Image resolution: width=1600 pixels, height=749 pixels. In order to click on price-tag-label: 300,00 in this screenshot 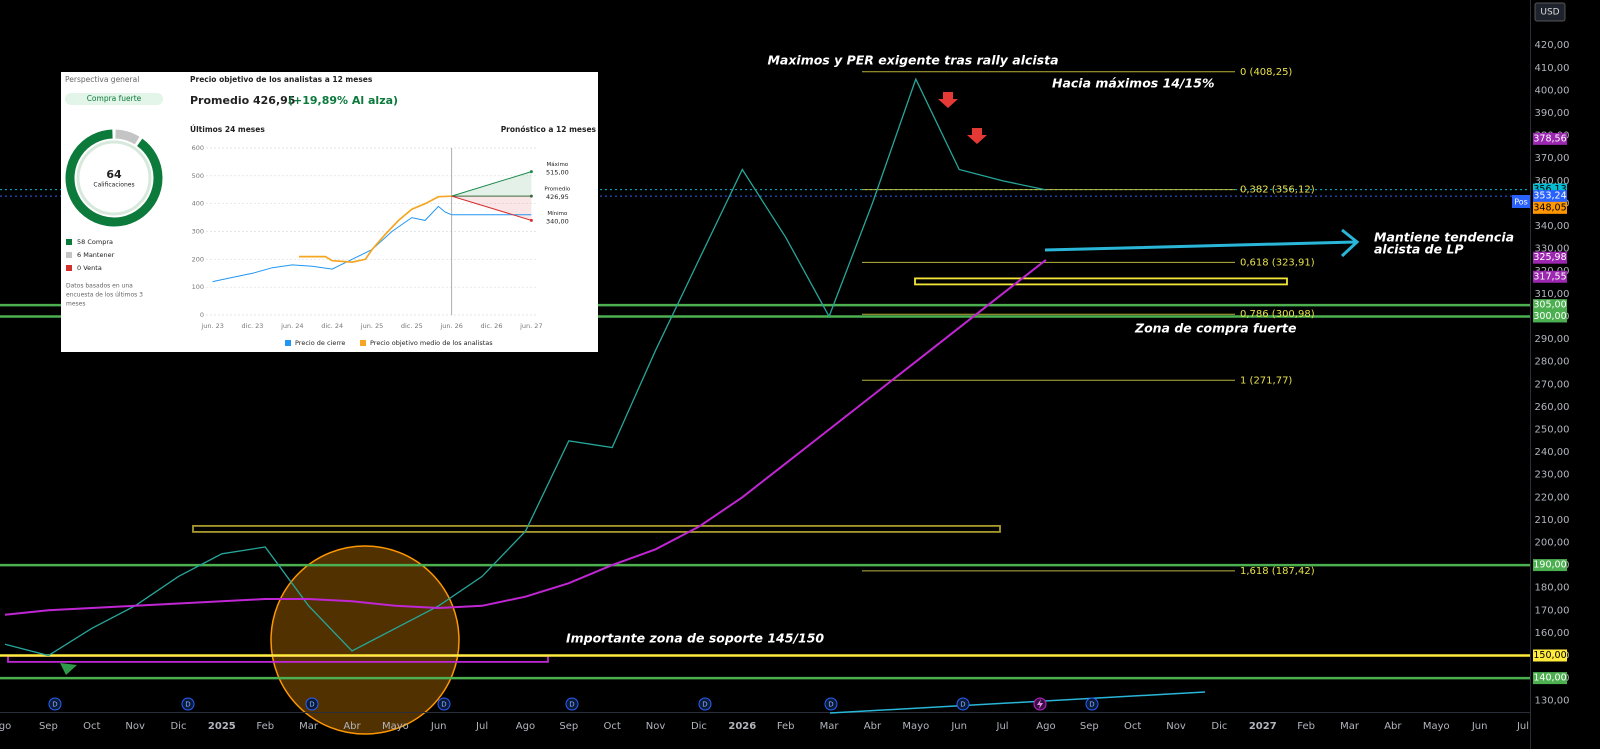, I will do `click(1549, 316)`.